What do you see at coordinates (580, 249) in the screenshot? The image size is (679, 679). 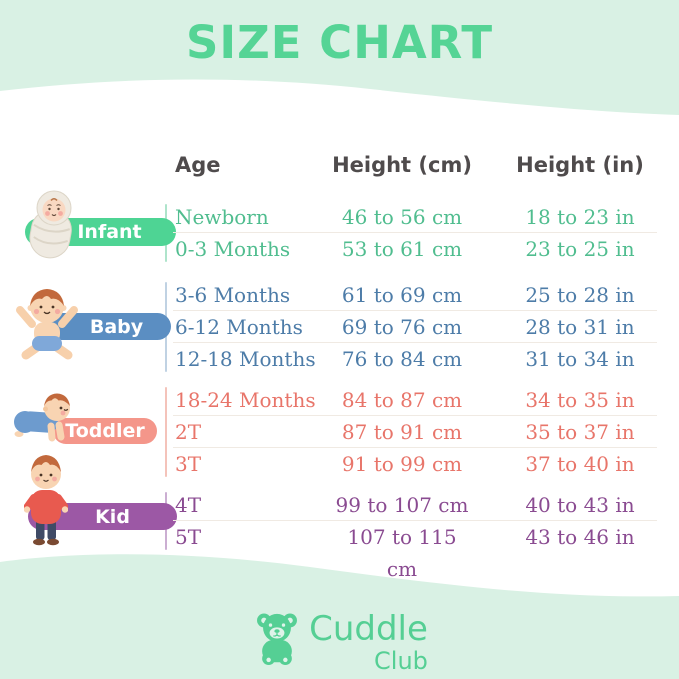 I see `height-in-cell: 23 to 25 in` at bounding box center [580, 249].